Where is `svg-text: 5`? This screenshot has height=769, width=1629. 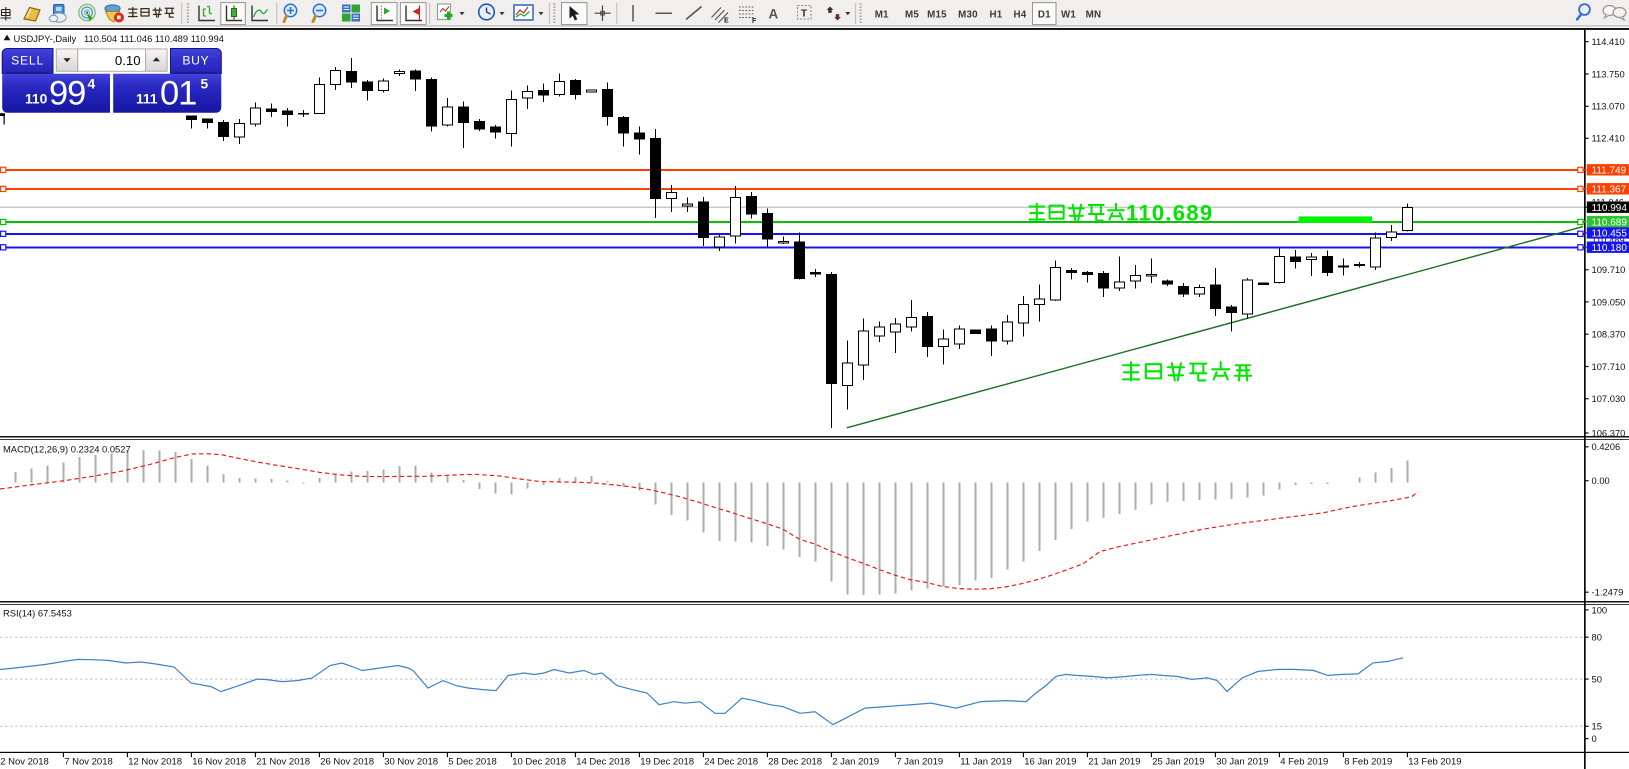
svg-text: 5 is located at coordinates (205, 84).